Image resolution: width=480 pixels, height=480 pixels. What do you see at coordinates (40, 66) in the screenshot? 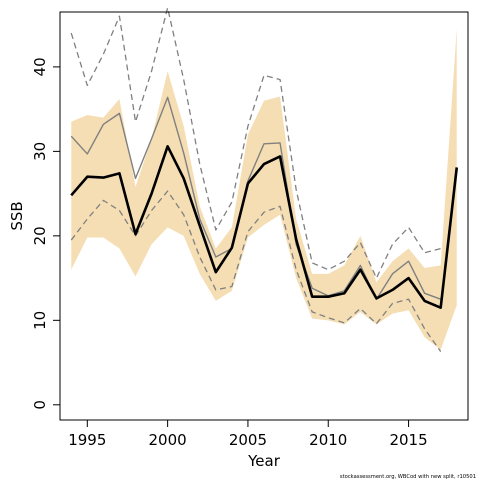
I see `y-tick-label: 40` at bounding box center [40, 66].